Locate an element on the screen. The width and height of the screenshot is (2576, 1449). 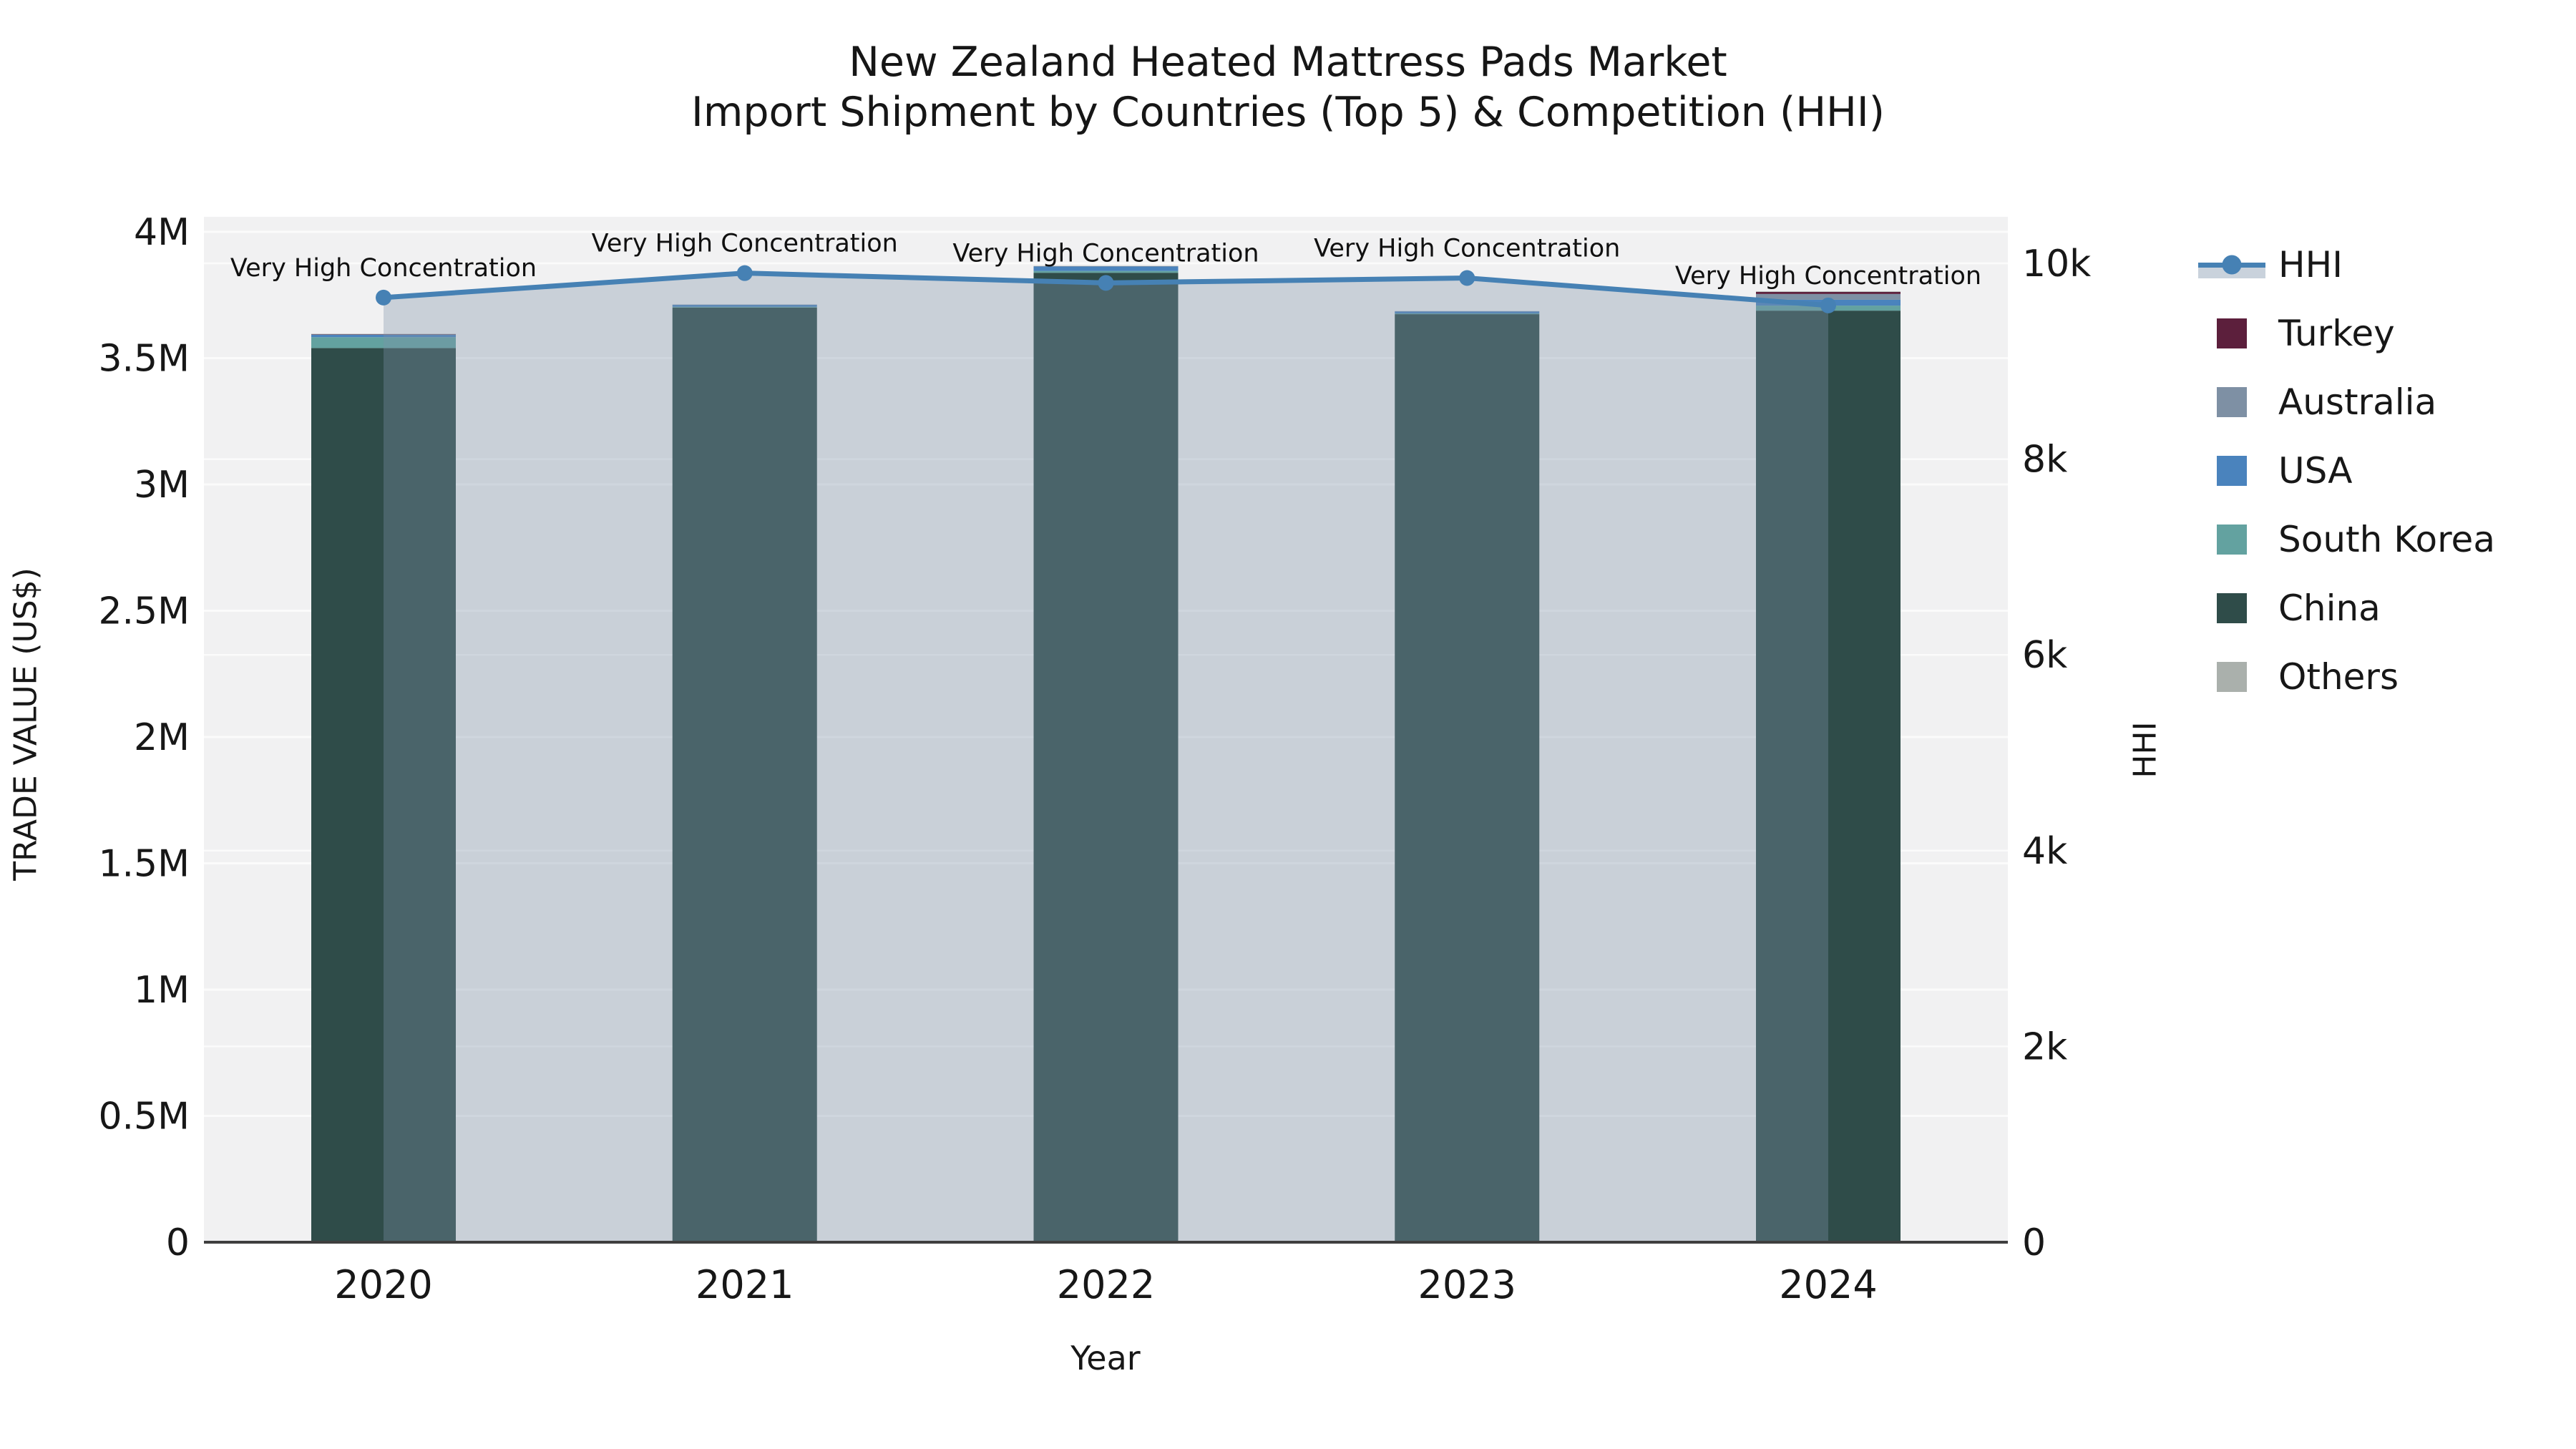
legend-item-australia: Australia is located at coordinates (2346, 402).